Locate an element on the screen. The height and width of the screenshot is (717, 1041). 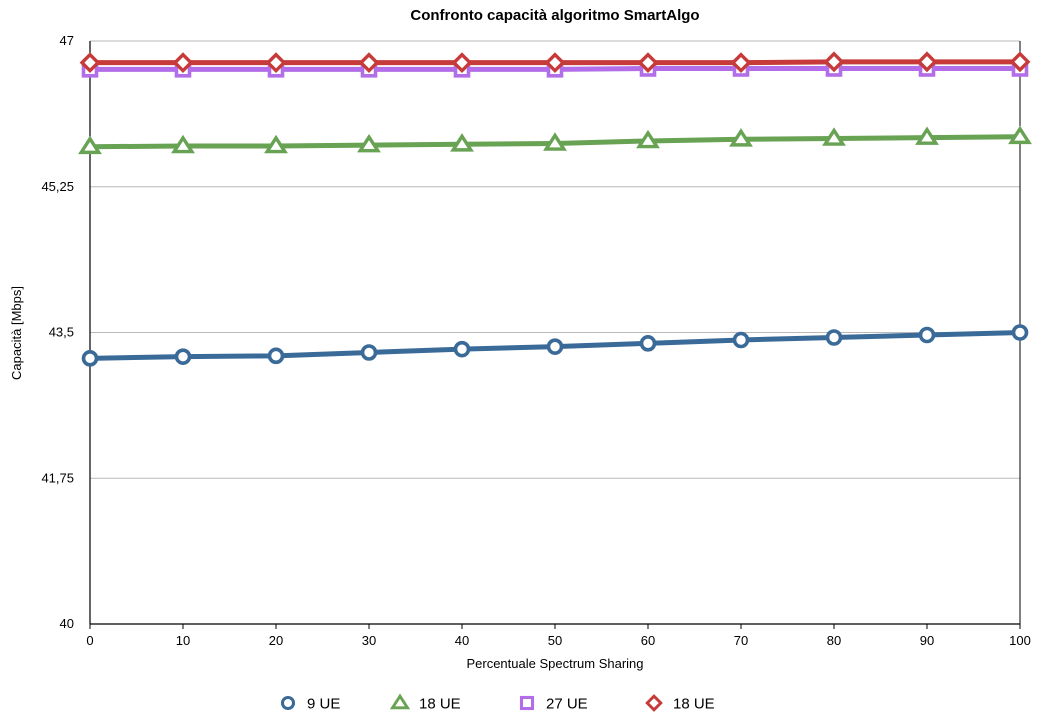
y-tick-label: 43,5 is located at coordinates (61, 332).